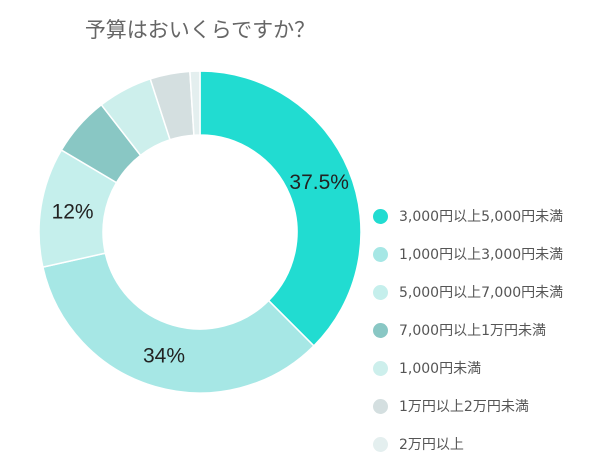 This screenshot has height=474, width=600. Describe the element at coordinates (472, 331) in the screenshot. I see `legend-label-3: 7,000円以上1万円未満` at that location.